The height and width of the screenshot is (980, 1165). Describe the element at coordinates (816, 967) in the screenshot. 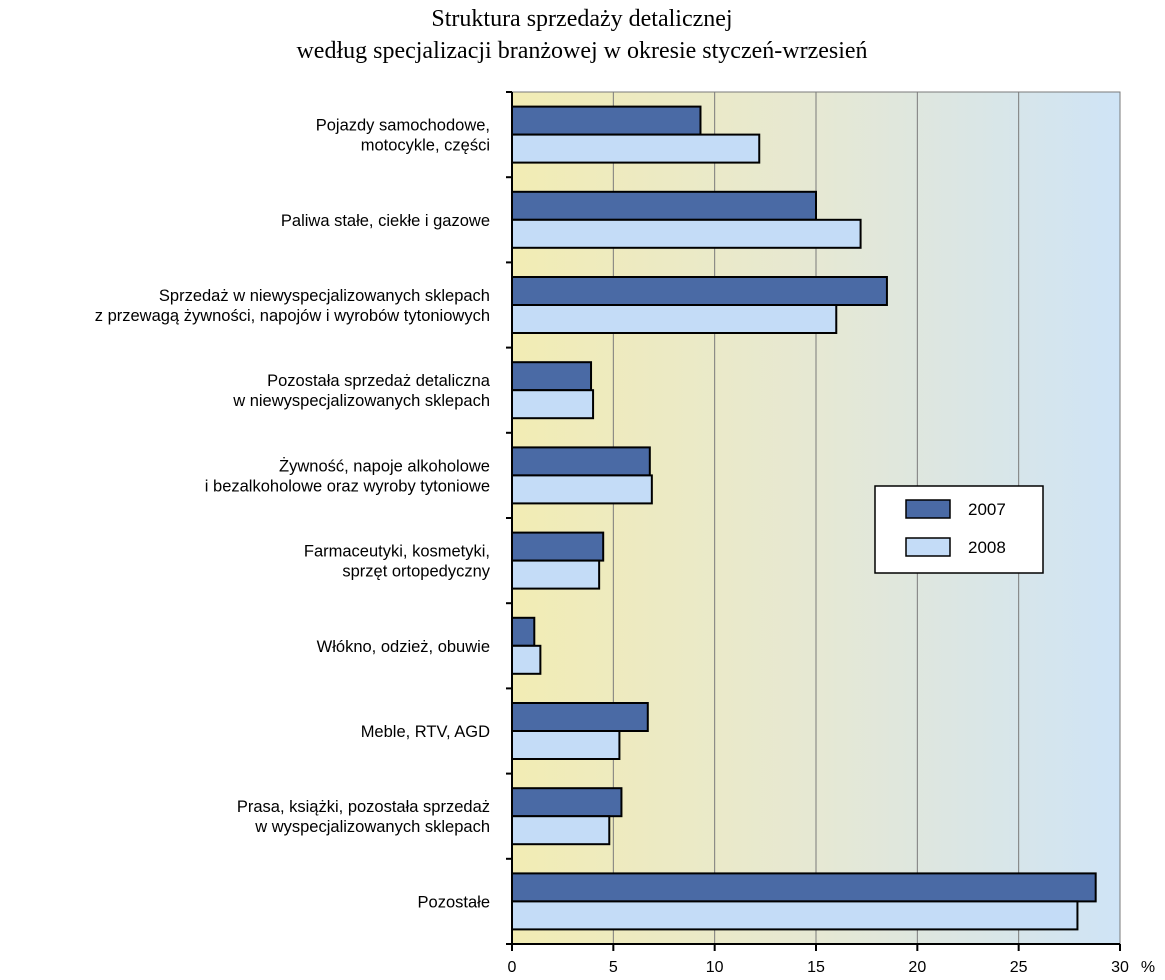

I see `x-tick-label: 15` at that location.